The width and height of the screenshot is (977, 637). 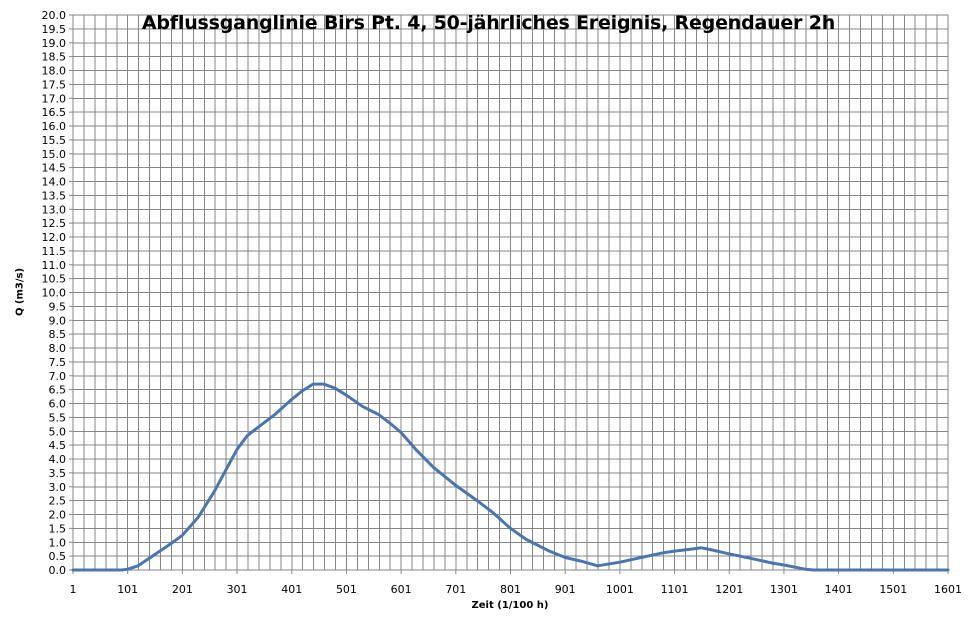 I want to click on x-tick-label: 101, so click(x=127, y=589).